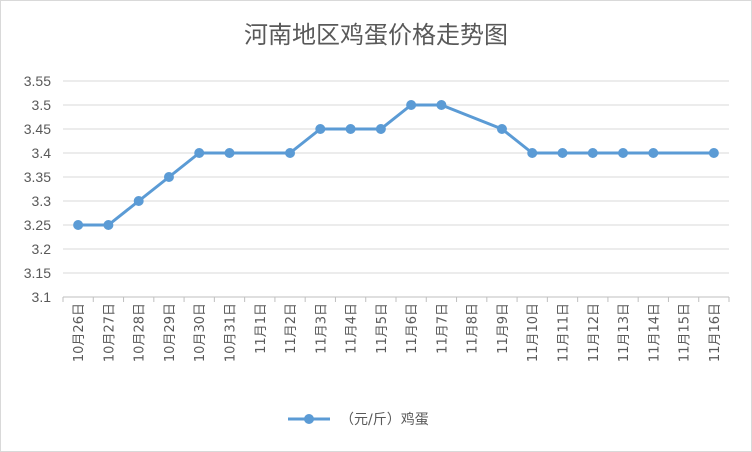  I want to click on x-tick-label: 11月15日, so click(685, 332).